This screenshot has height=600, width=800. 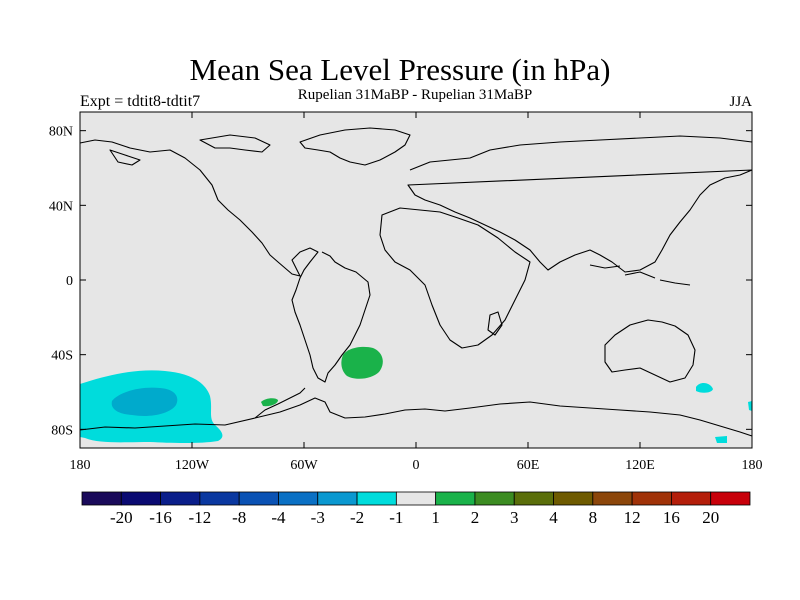 I want to click on coast-north-america, so click(x=225, y=261).